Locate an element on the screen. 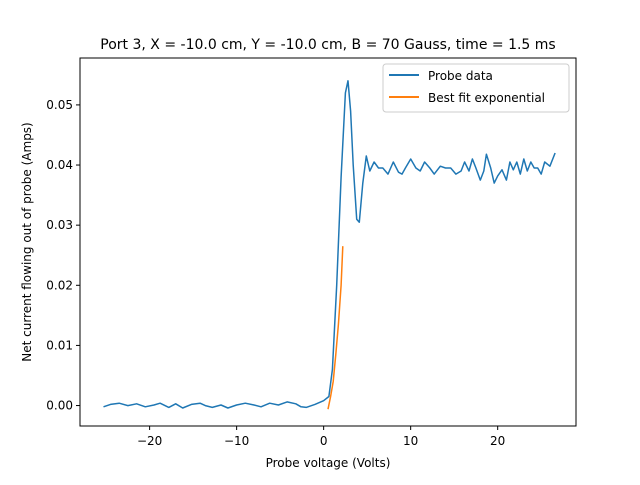 The image size is (640, 485). x-tick-label: −10 is located at coordinates (236, 441).